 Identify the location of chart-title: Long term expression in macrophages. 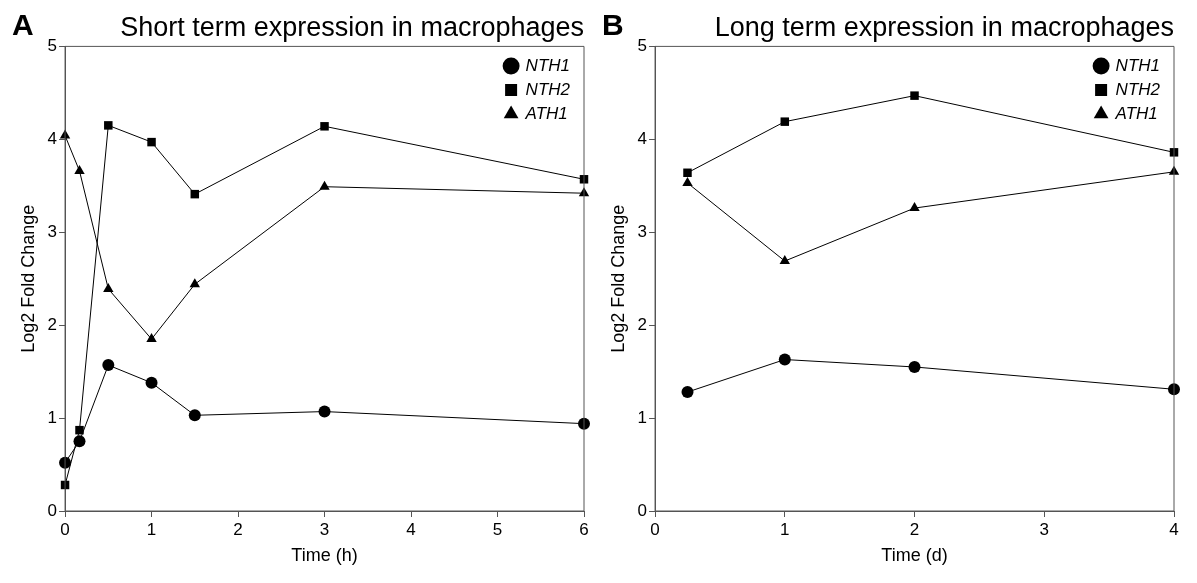
(944, 26).